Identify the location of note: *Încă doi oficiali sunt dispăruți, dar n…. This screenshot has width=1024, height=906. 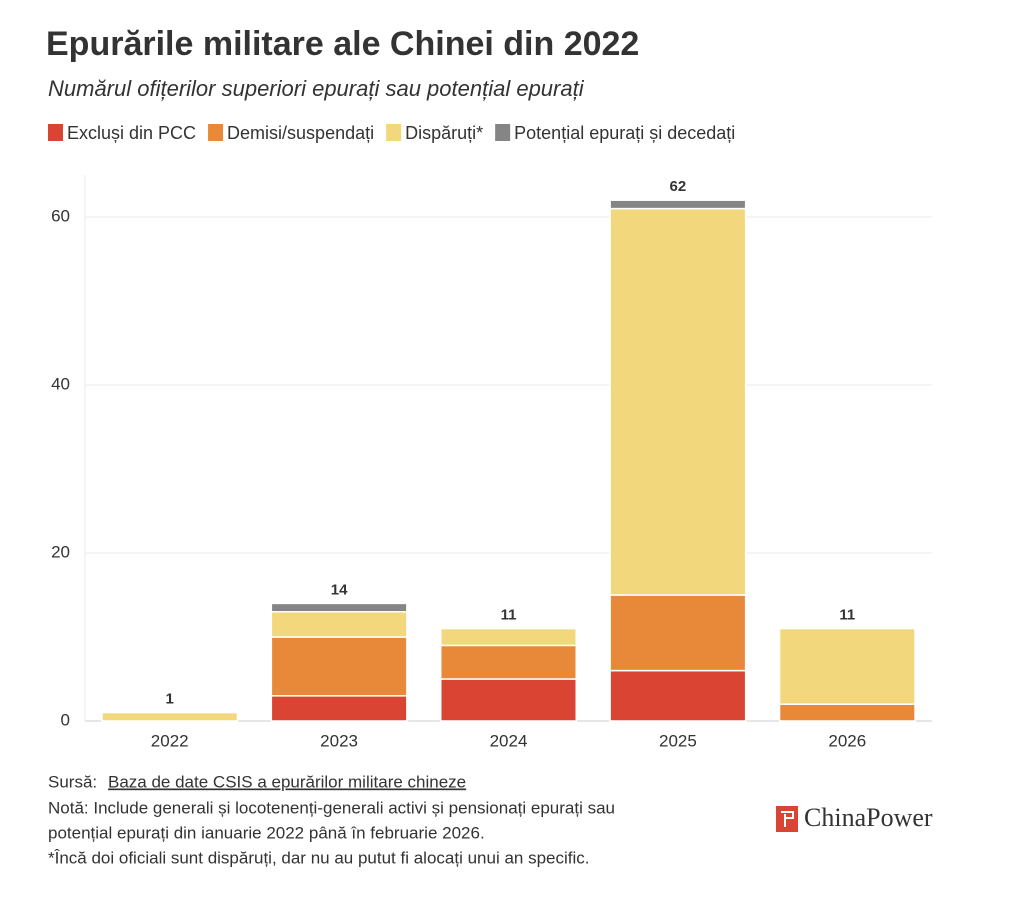
(319, 857).